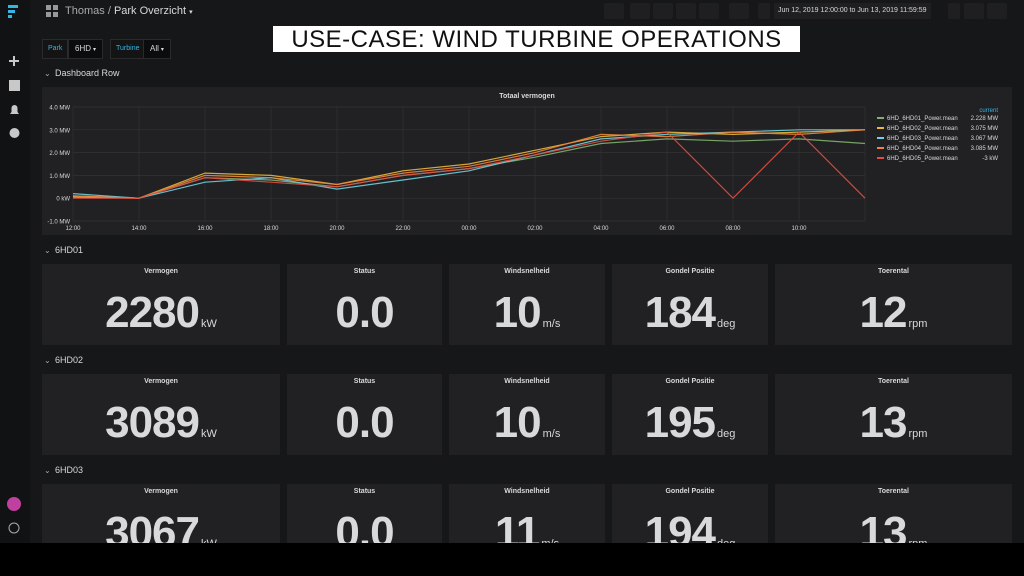  I want to click on legend-name: 6HD_6HD04_Power.mean, so click(922, 149).